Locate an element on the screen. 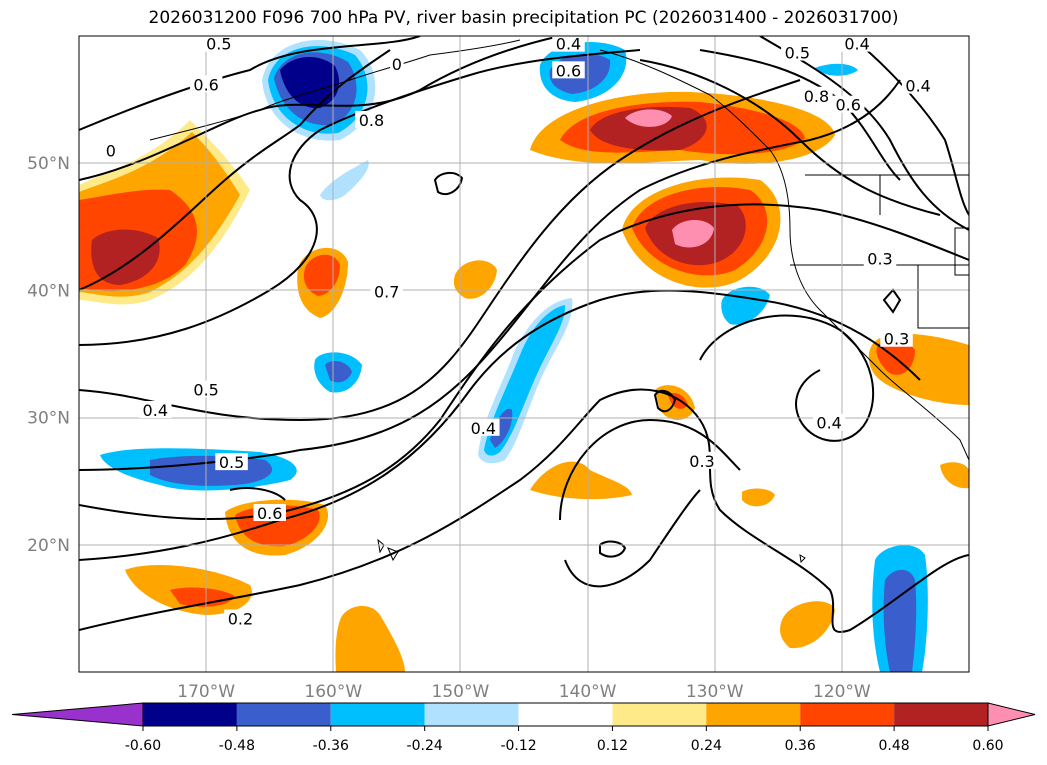 The height and width of the screenshot is (765, 1047). lat-tick-label: 50°N is located at coordinates (48, 164).